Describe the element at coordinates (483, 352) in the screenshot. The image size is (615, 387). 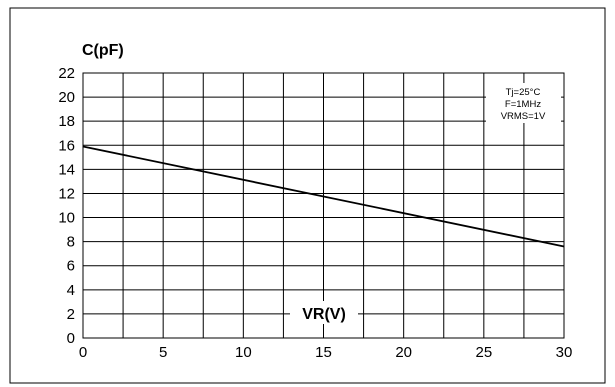
I see `x-tick-label: 25` at that location.